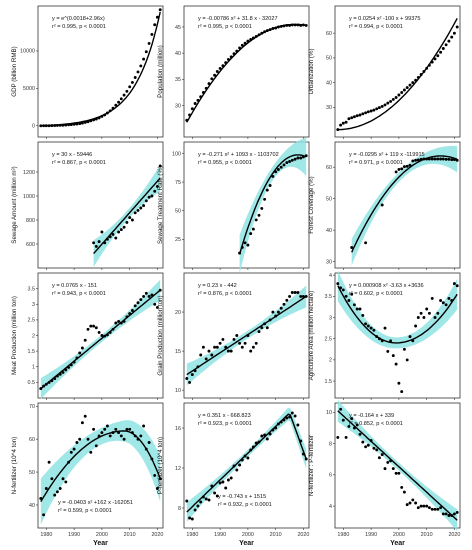 The image size is (472, 550). I want to click on y-tick-label: 8, so click(179, 509).